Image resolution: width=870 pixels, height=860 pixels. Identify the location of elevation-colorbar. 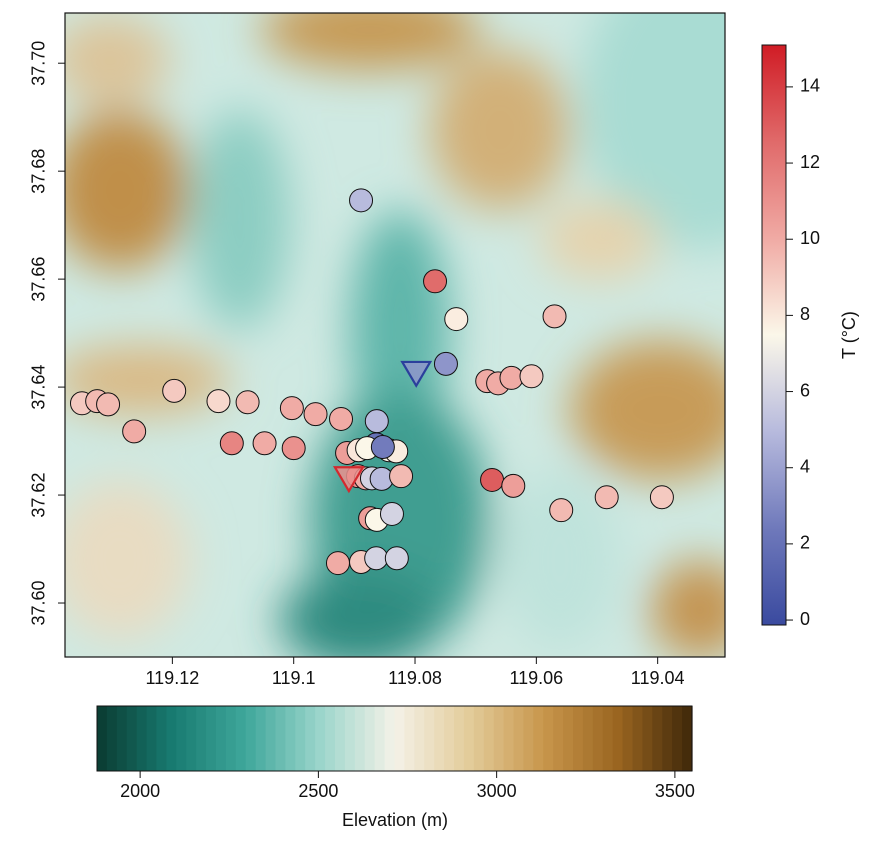
(394, 738).